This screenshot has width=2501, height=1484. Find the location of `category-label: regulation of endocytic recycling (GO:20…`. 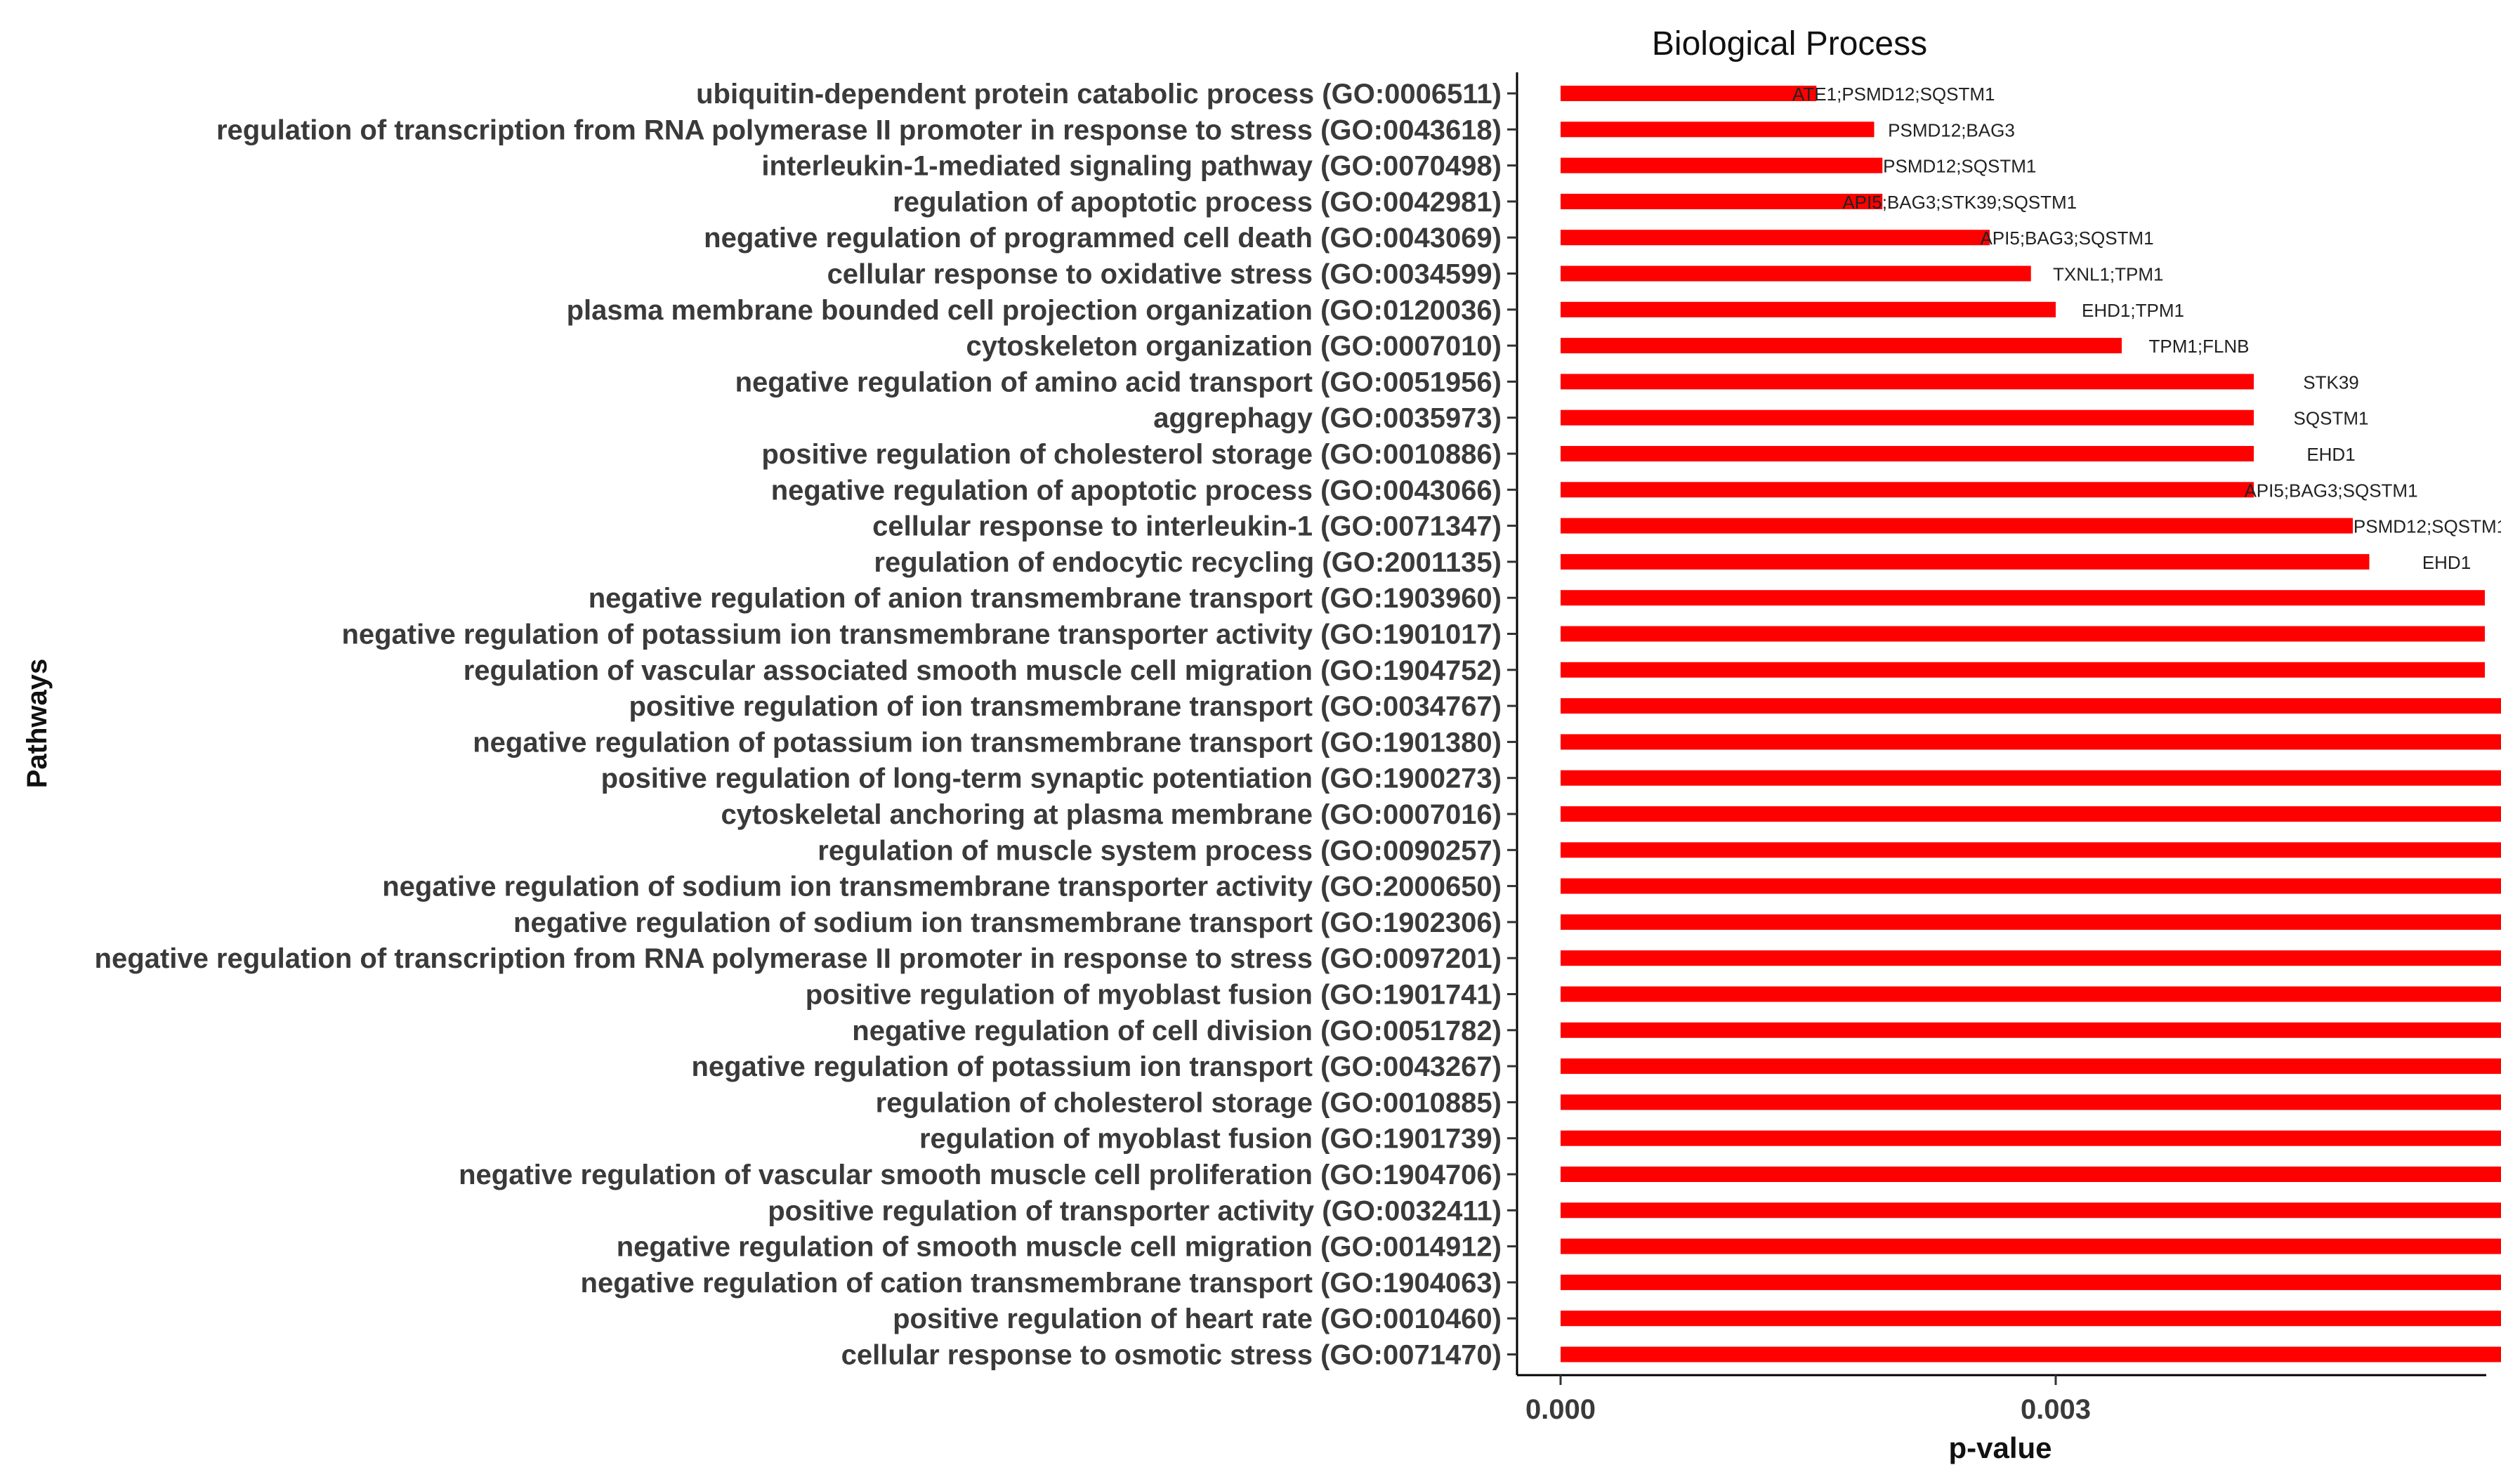

category-label: regulation of endocytic recycling (GO:20… is located at coordinates (1188, 563).